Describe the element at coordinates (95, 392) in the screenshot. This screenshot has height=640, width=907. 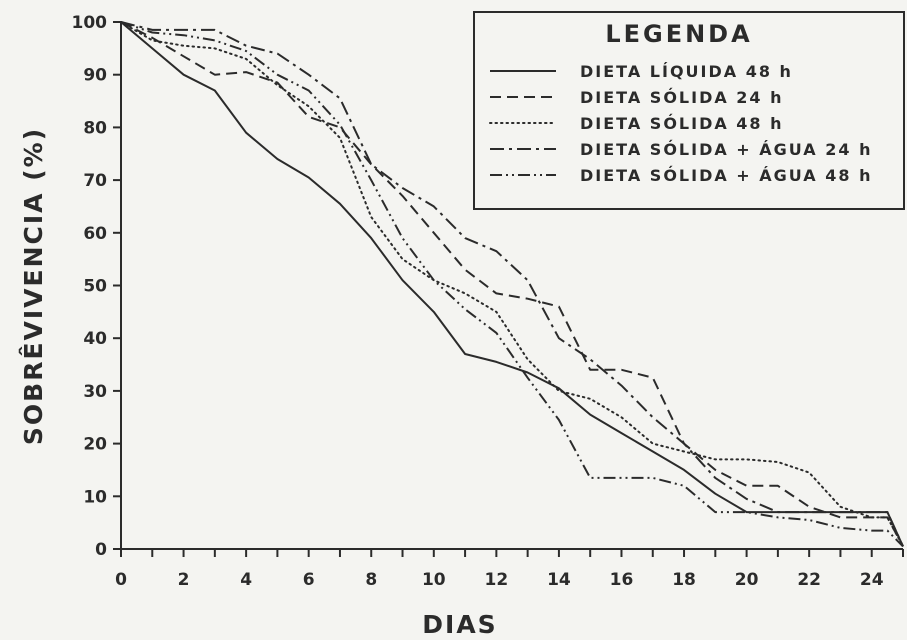
I see `y-tick-label: 30` at that location.